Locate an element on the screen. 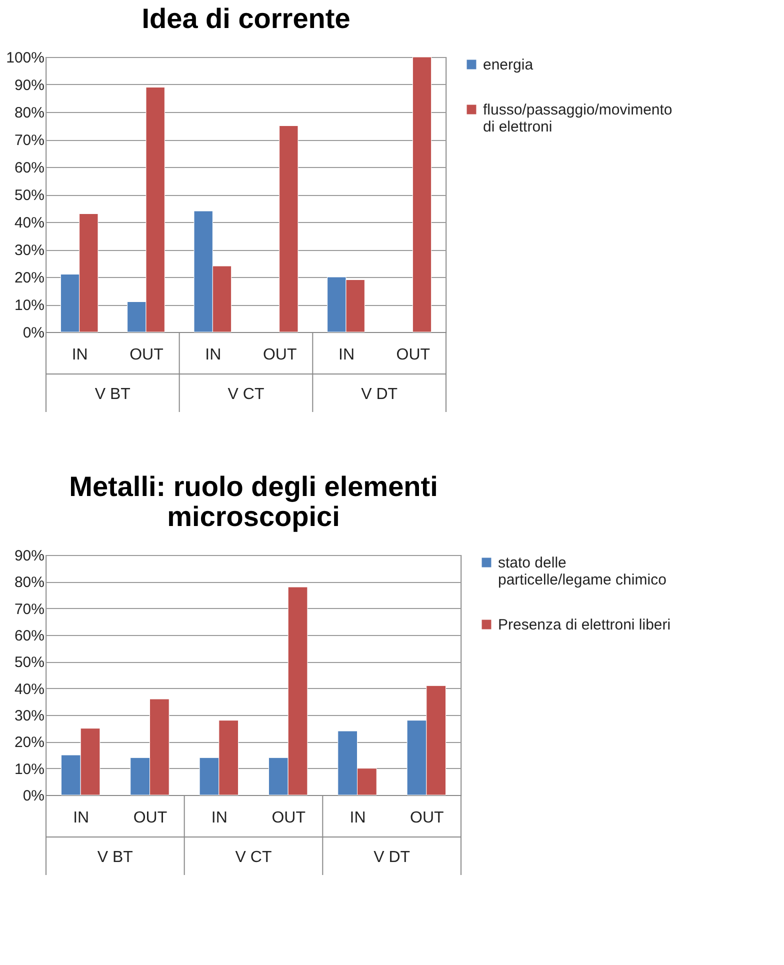 Image resolution: width=784 pixels, height=965 pixels. chart-title: Idea di corrente is located at coordinates (246, 18).